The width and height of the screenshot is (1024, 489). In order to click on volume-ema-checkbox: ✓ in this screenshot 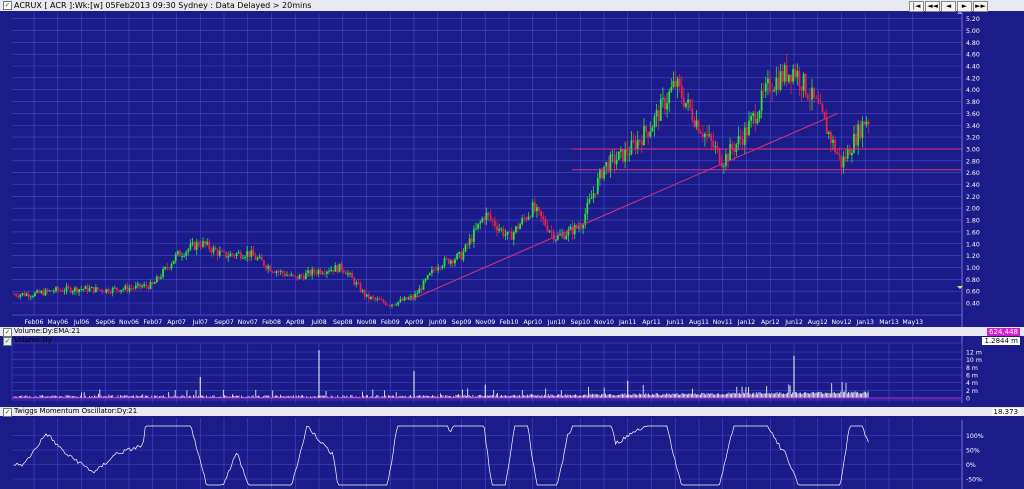, I will do `click(7, 332)`.